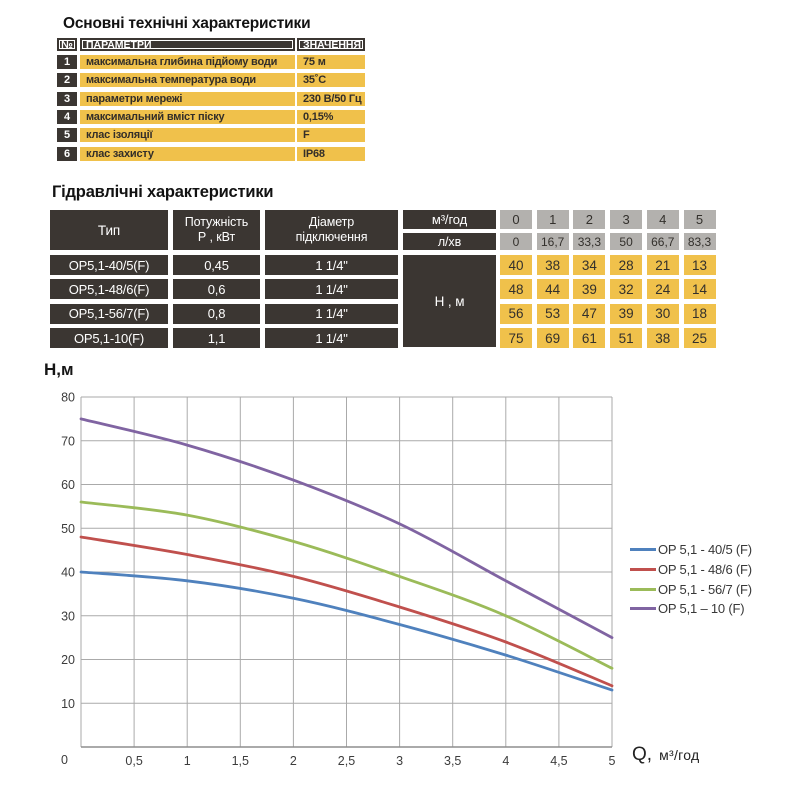 The width and height of the screenshot is (800, 800). Describe the element at coordinates (331, 135) in the screenshot. I see `tech-row-value: F` at that location.